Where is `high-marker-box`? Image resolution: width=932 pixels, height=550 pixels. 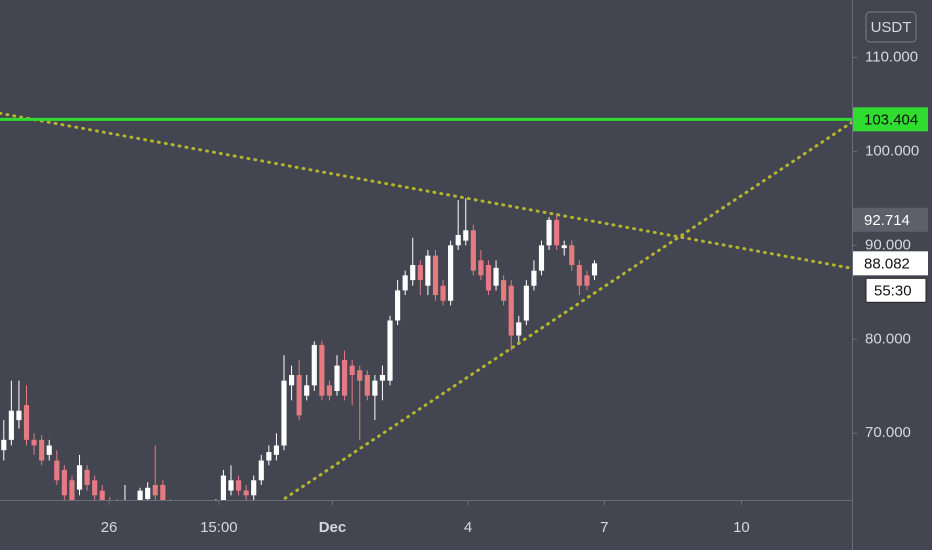 high-marker-box is located at coordinates (890, 219).